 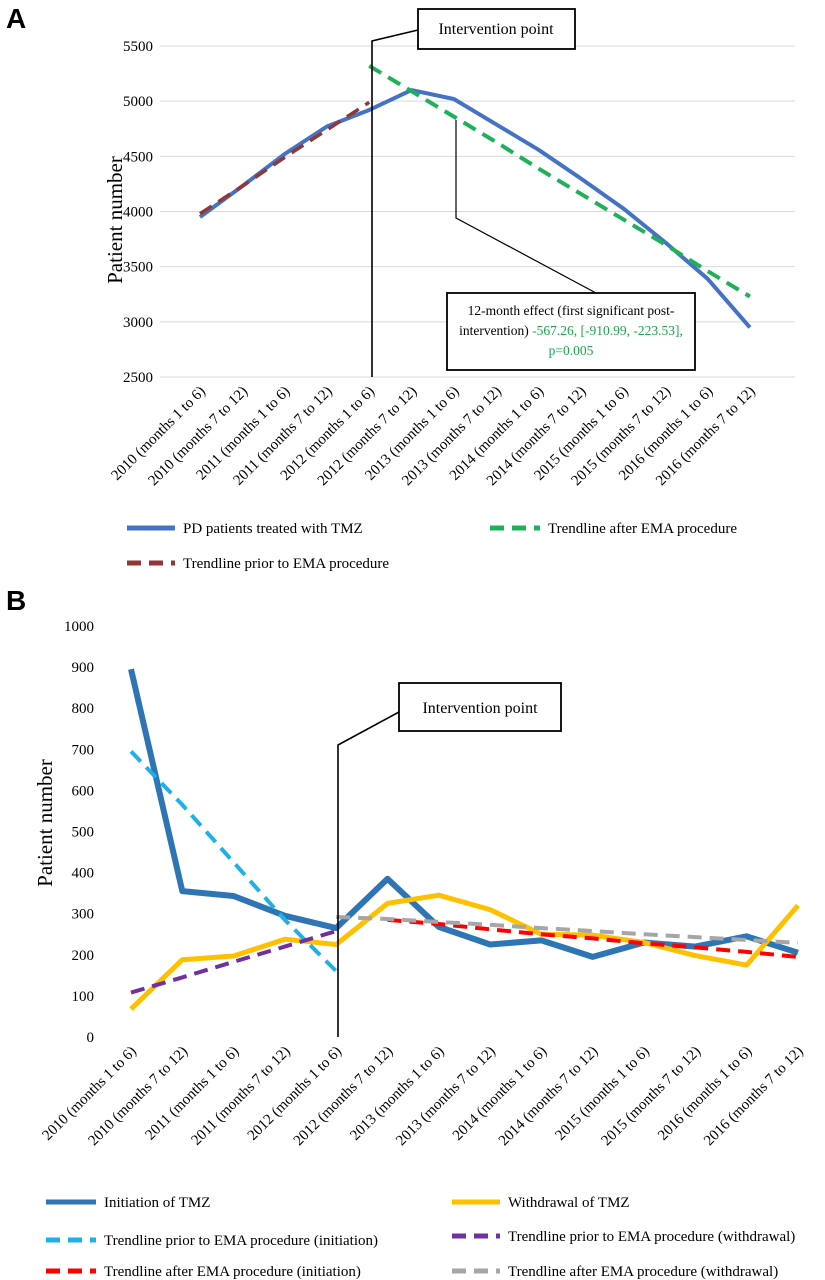 What do you see at coordinates (642, 529) in the screenshot?
I see `legend-label: Trendline after EMA procedure` at bounding box center [642, 529].